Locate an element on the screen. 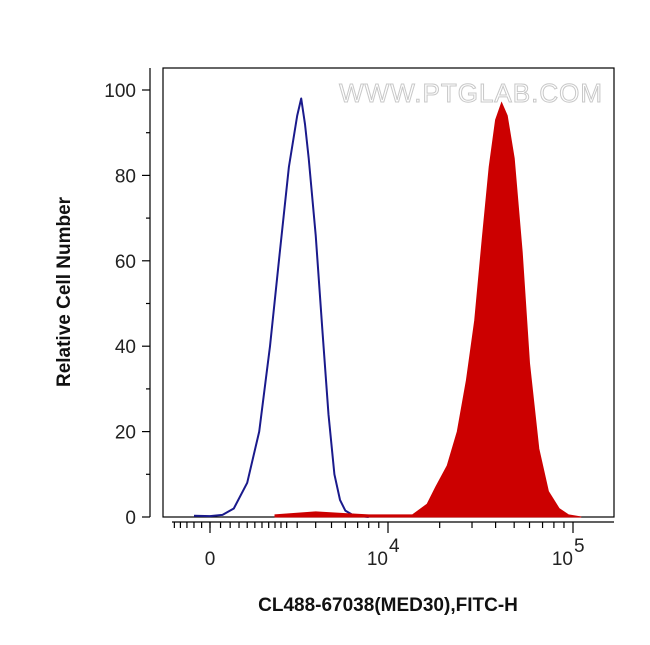 Image resolution: width=650 pixels, height=645 pixels. x-axis-title: CL488-67038(MED30),FITC-H is located at coordinates (388, 605).